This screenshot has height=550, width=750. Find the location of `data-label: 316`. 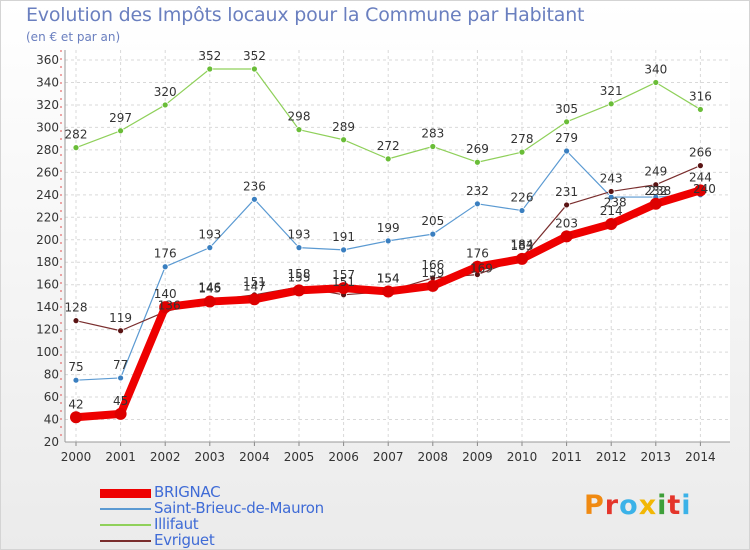

data-label: 316 is located at coordinates (700, 96).